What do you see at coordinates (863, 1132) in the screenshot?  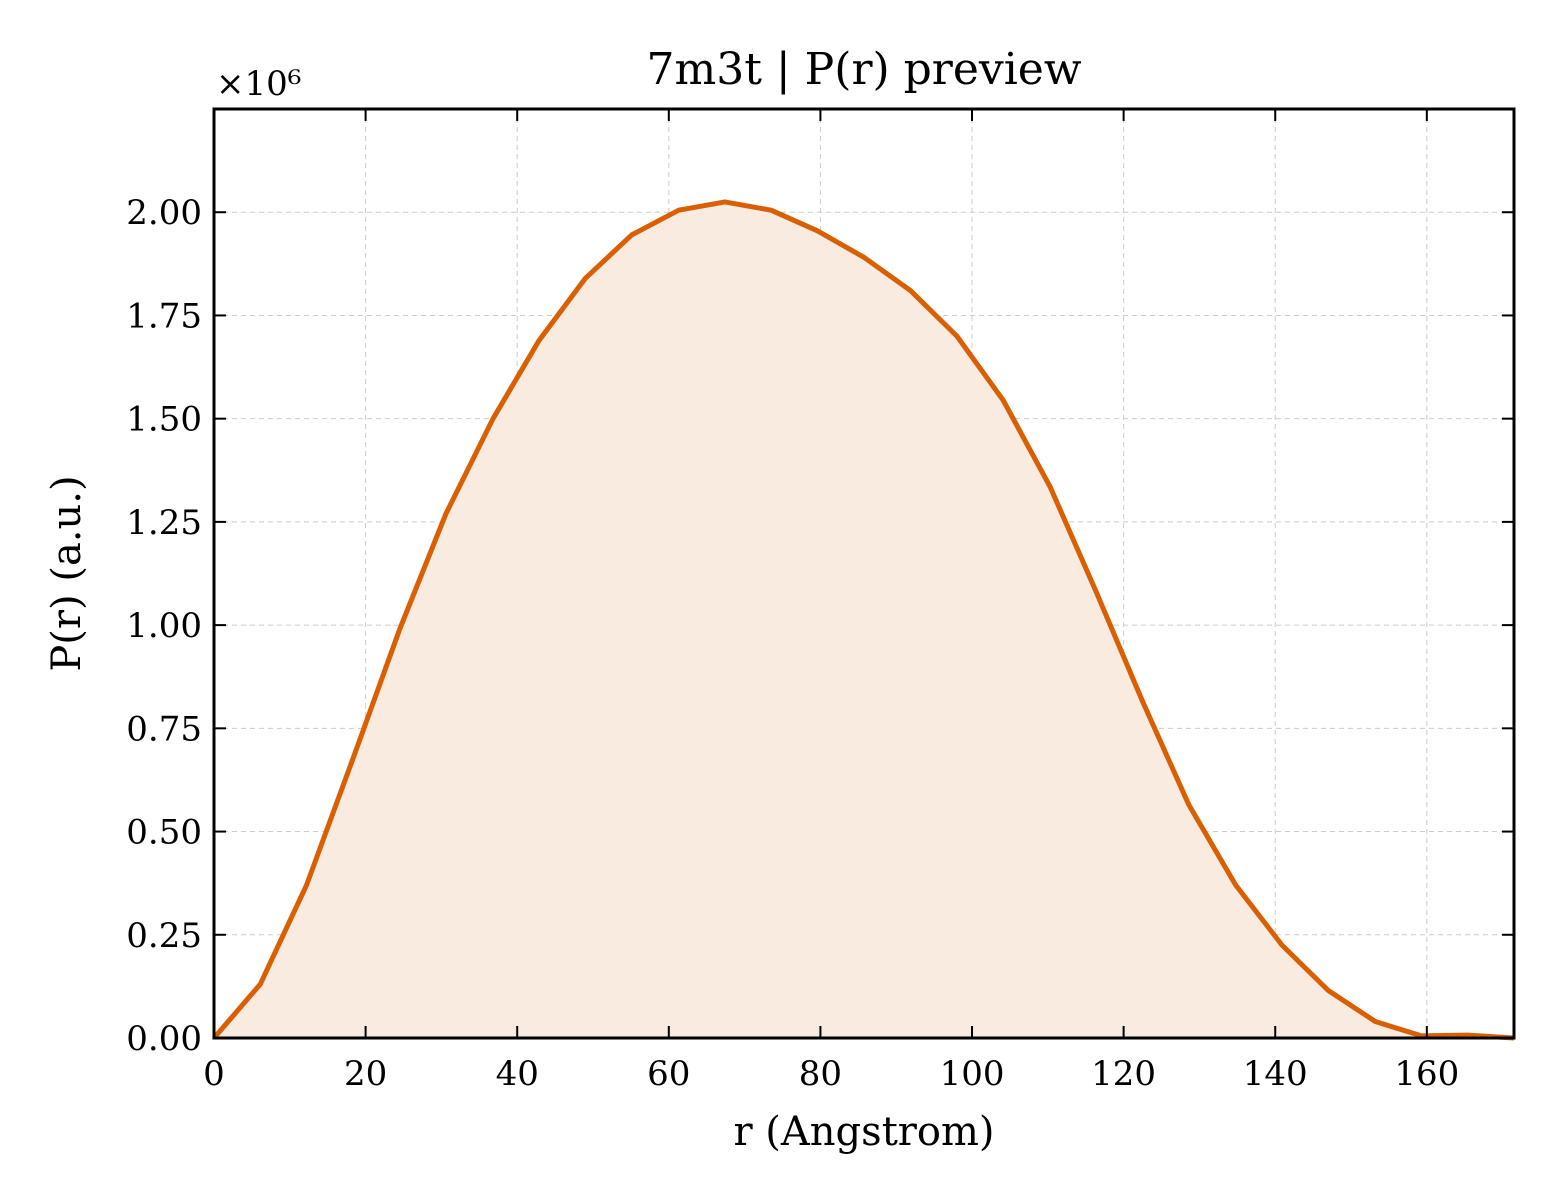 I see `x-axis-label: r (Angstrom)` at bounding box center [863, 1132].